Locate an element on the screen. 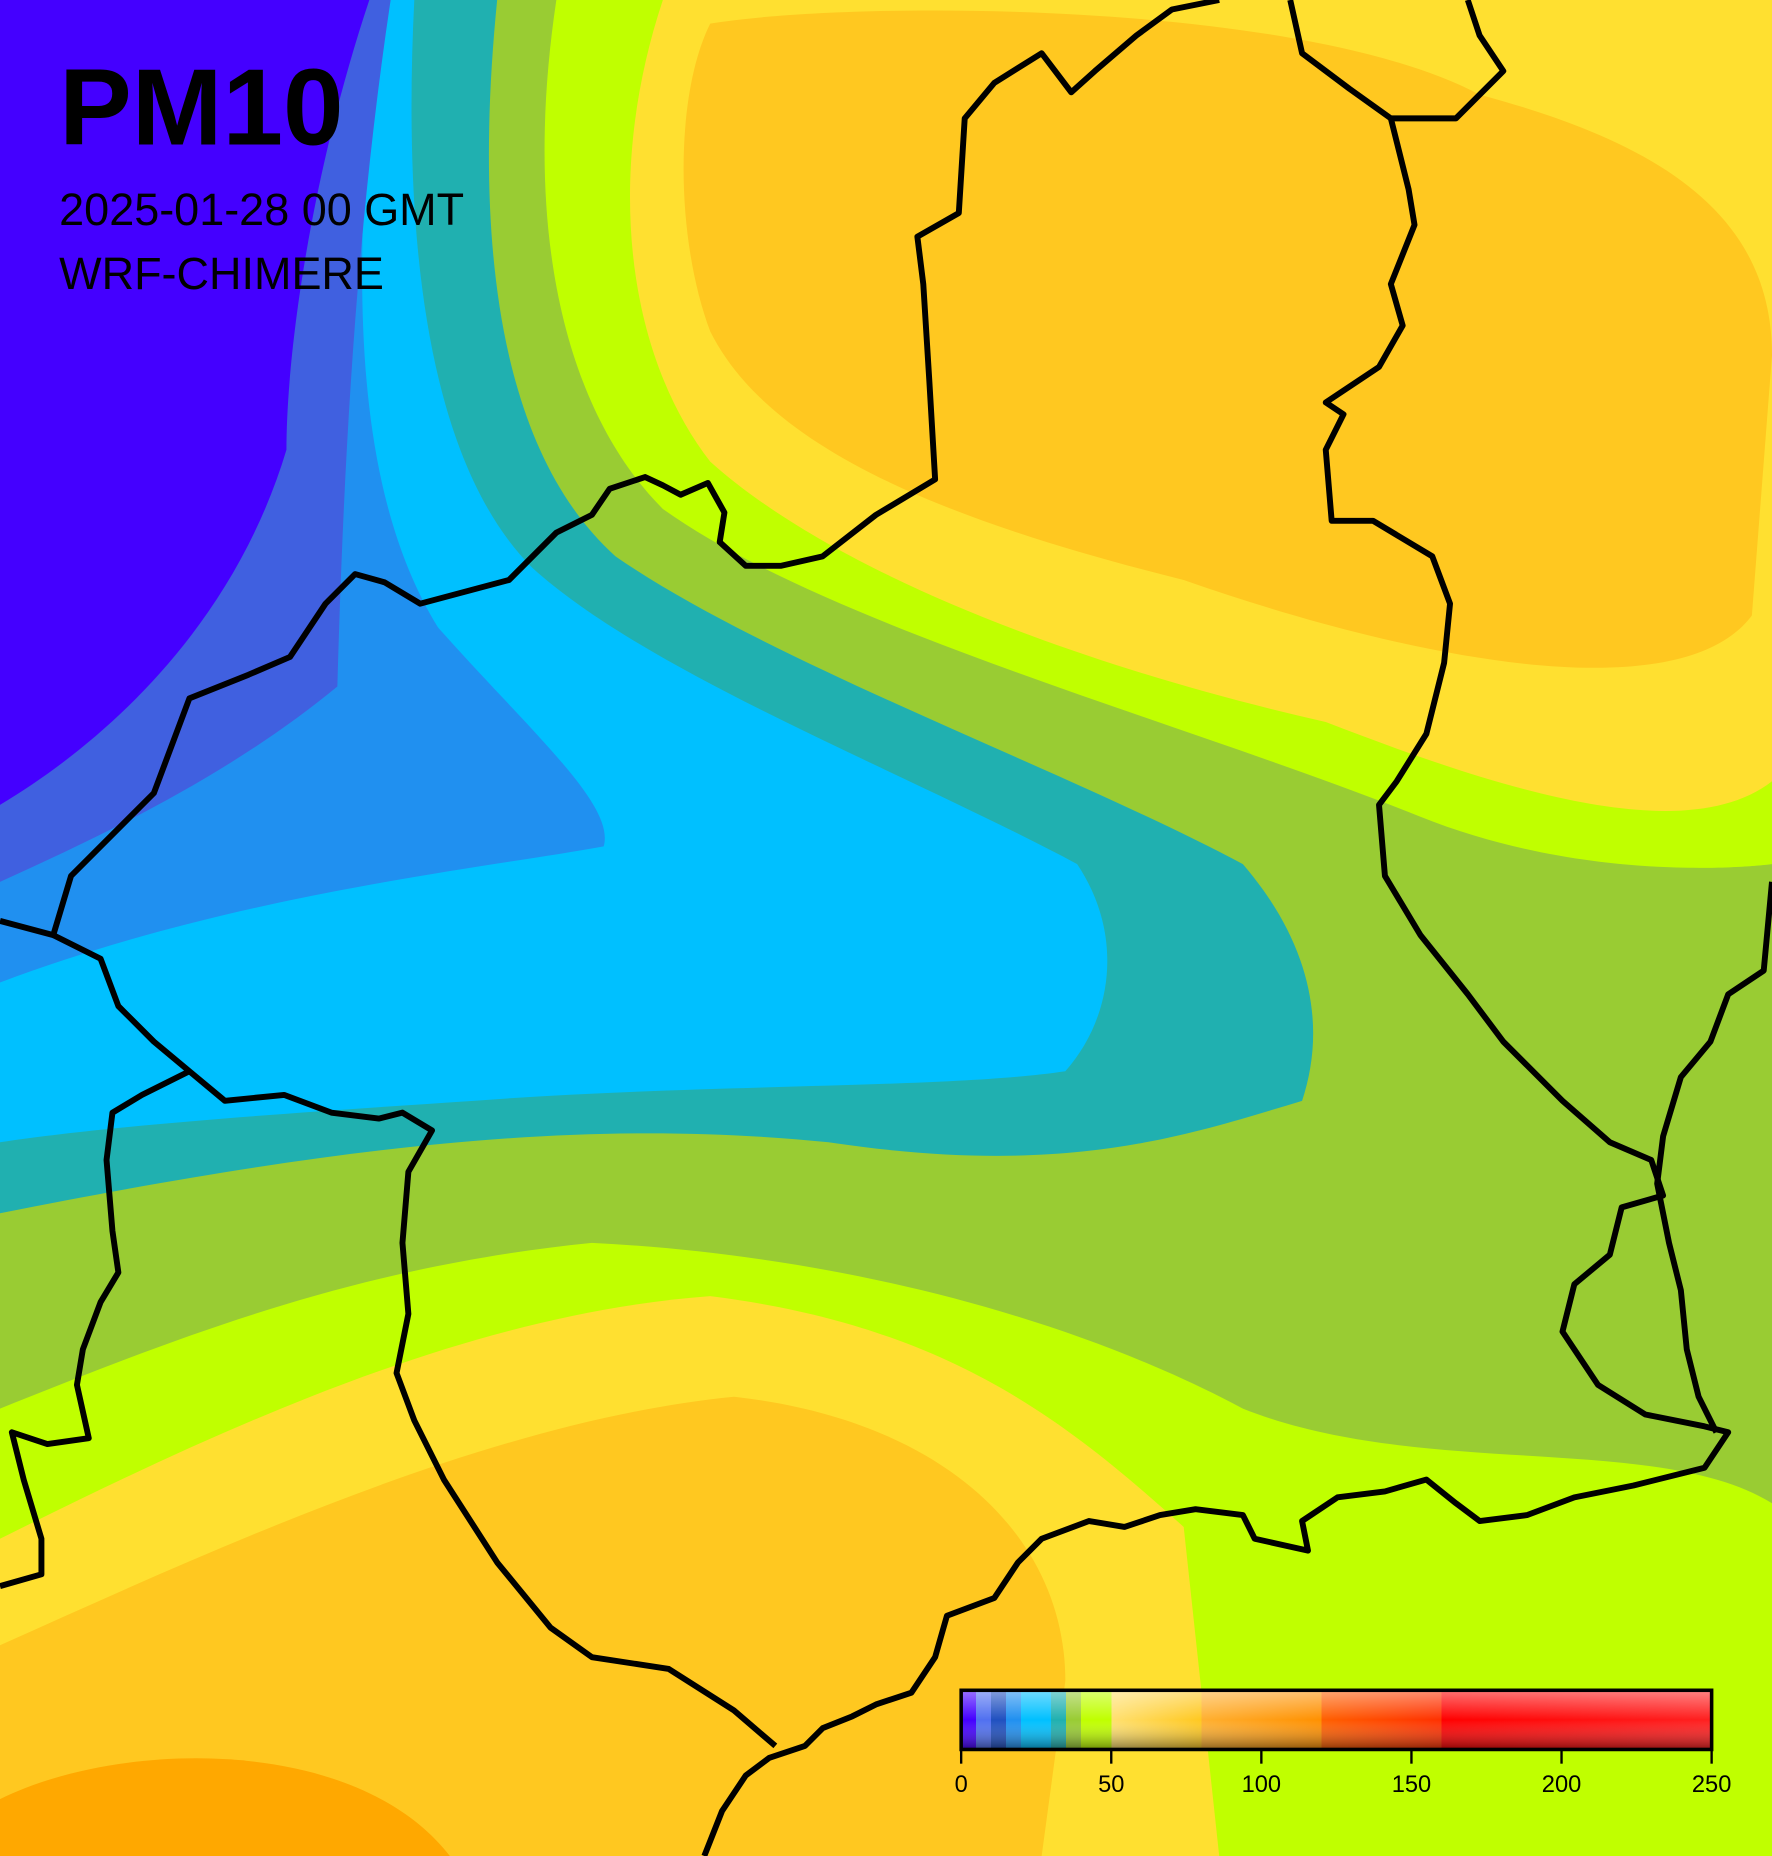  field-orange is located at coordinates (225, 1807).